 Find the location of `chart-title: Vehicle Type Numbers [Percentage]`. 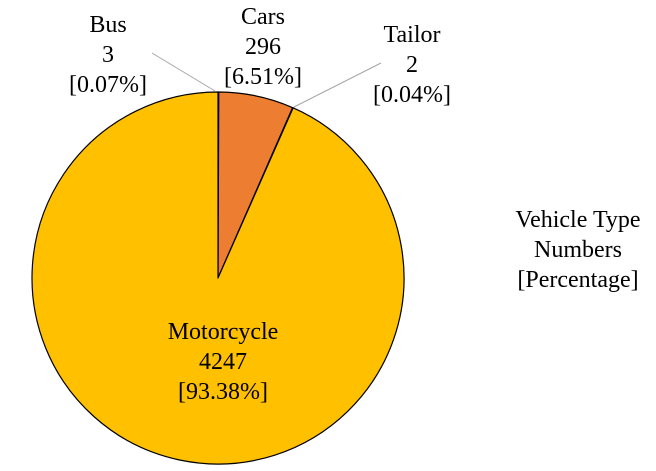

chart-title: Vehicle Type Numbers [Percentage] is located at coordinates (577, 250).